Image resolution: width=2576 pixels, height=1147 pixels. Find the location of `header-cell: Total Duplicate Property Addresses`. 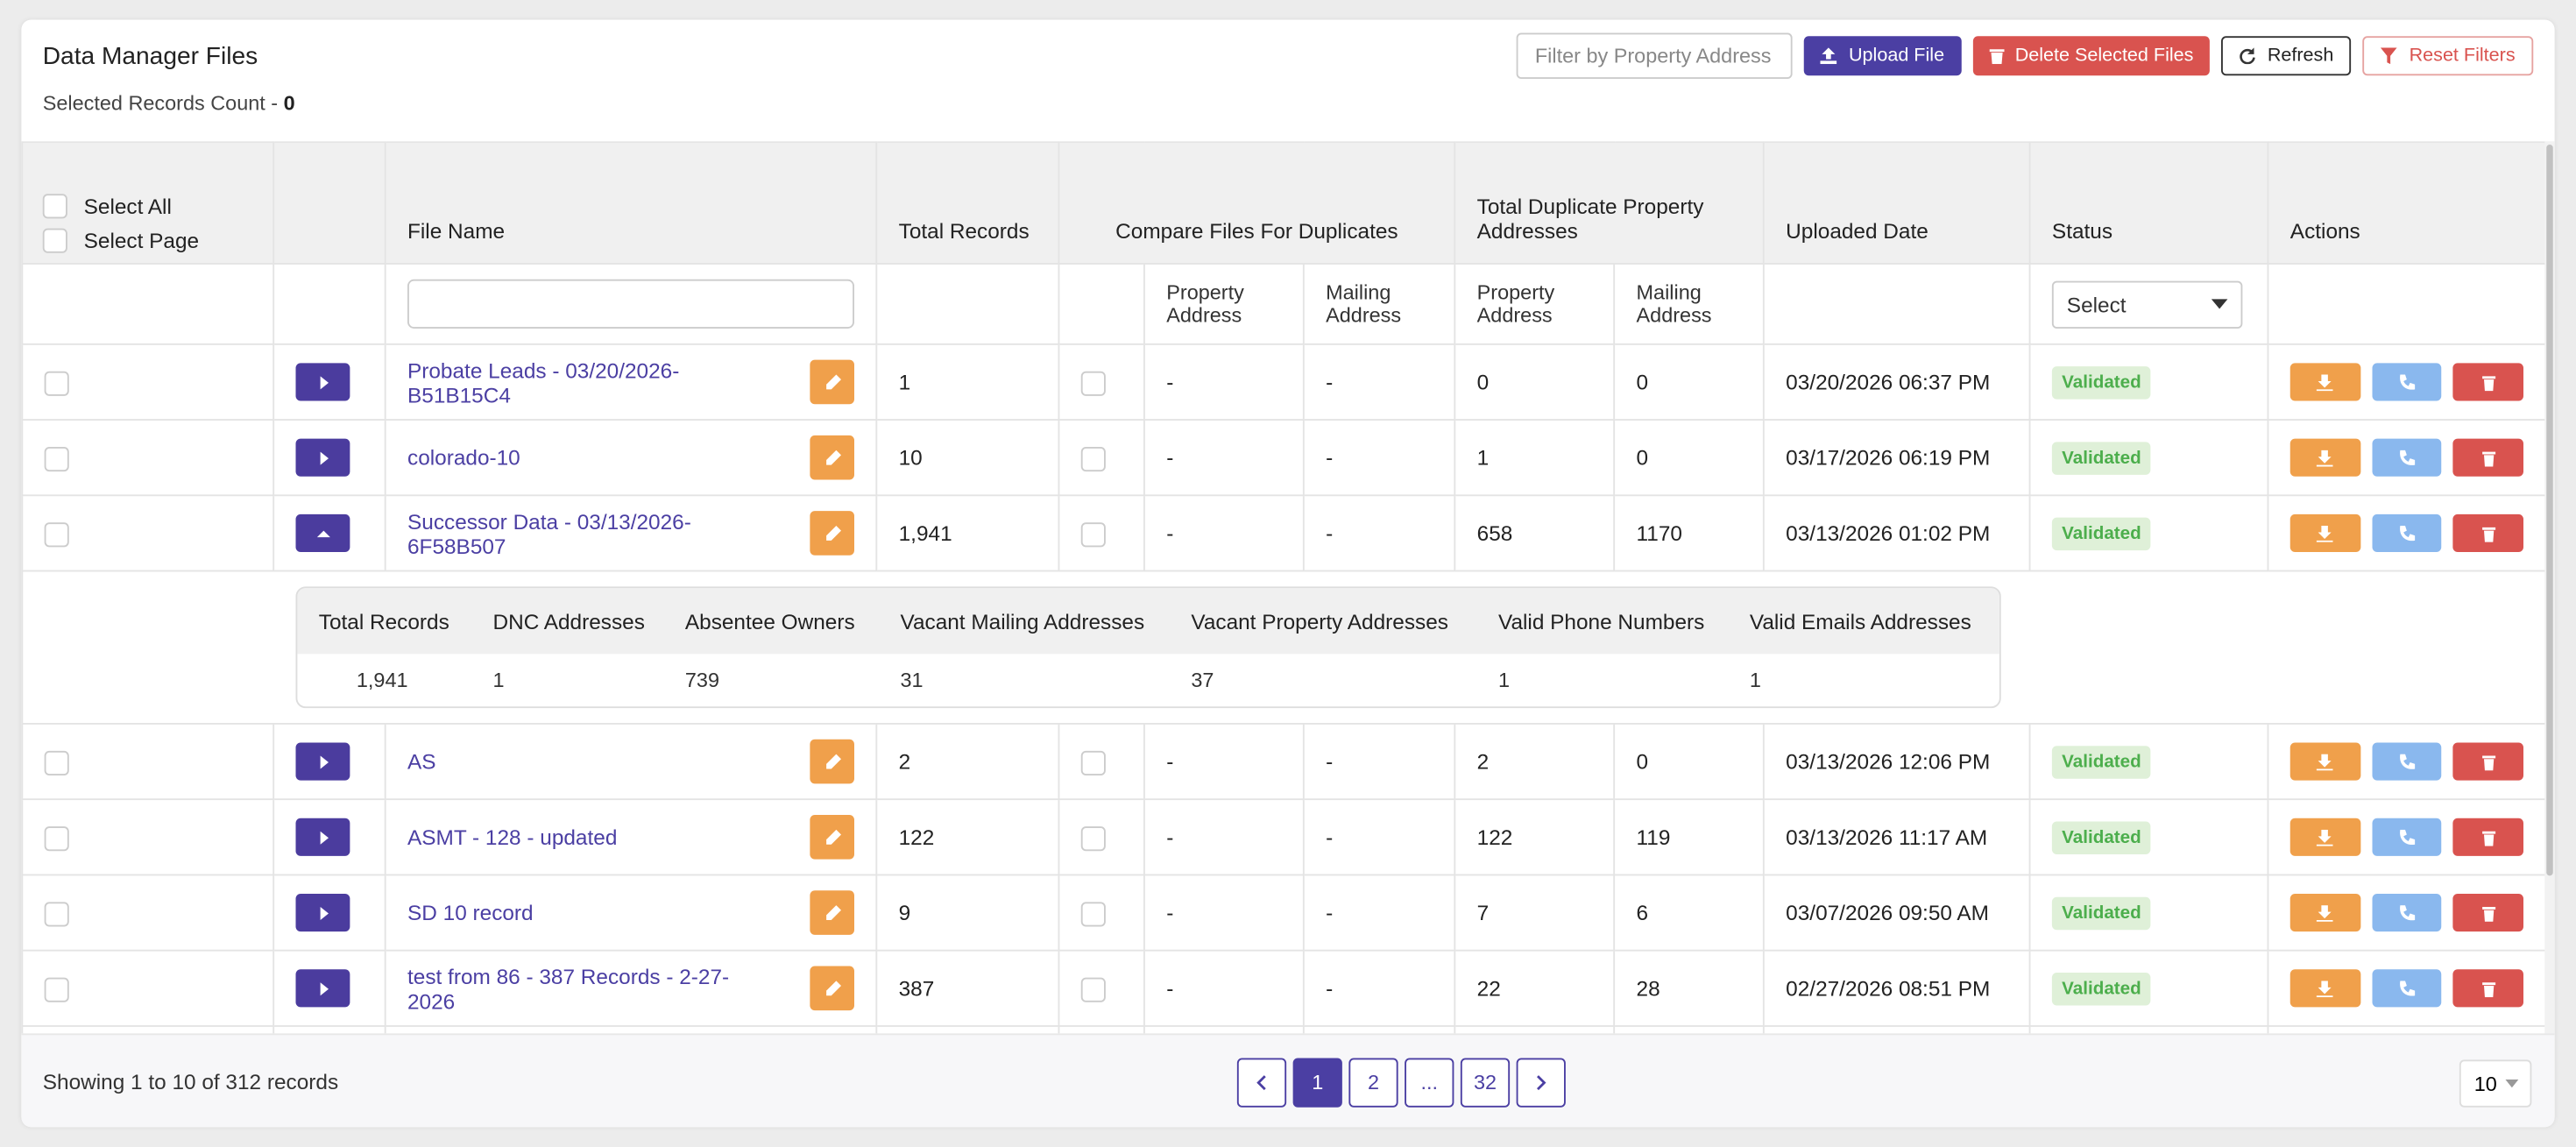

header-cell: Total Duplicate Property Addresses is located at coordinates (1609, 203).